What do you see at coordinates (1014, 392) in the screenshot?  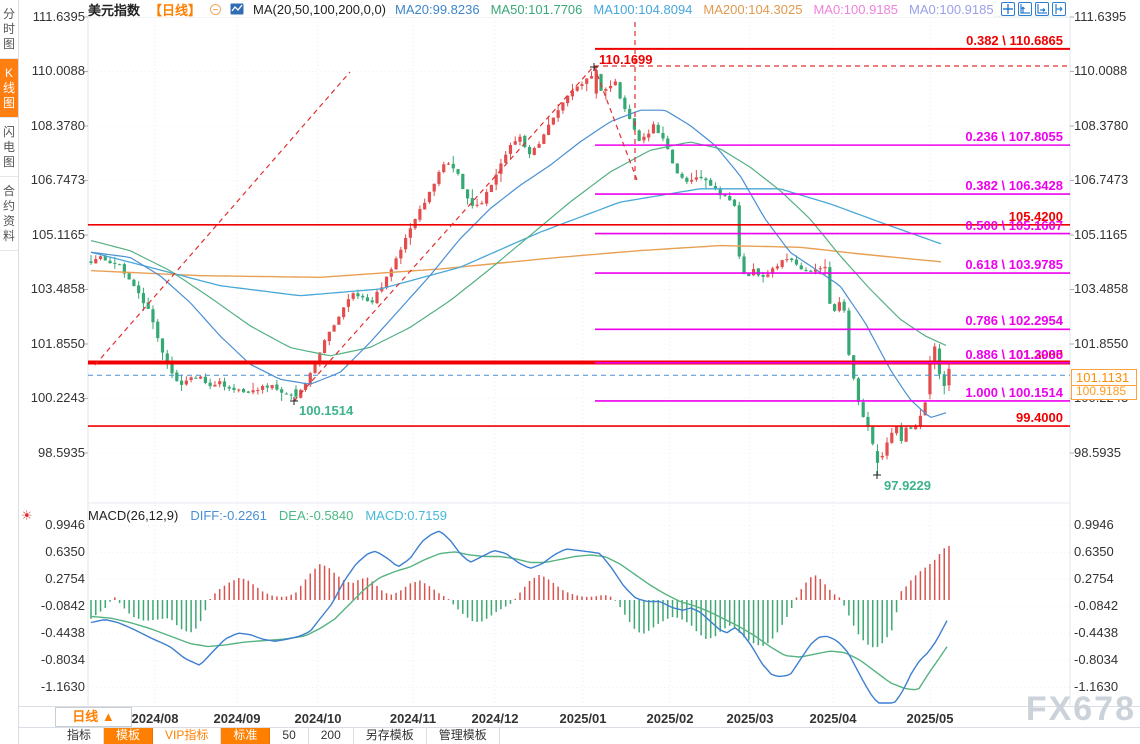 I see `fib-label: 1.000 \ 100.1514` at bounding box center [1014, 392].